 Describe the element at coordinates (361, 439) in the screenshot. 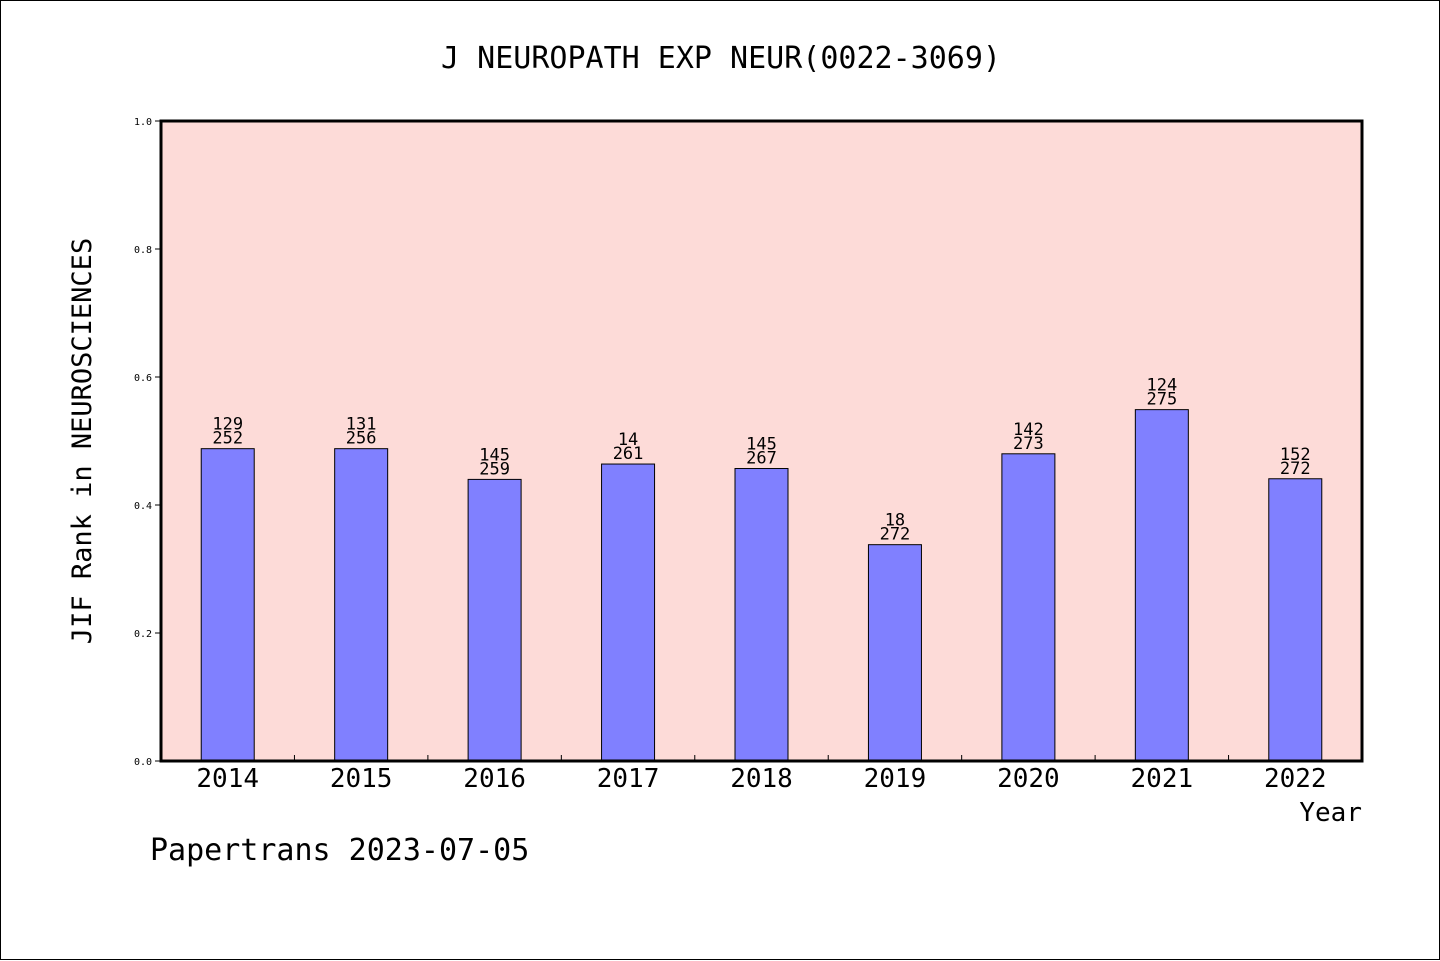

I see `bar-total-label: 256` at that location.